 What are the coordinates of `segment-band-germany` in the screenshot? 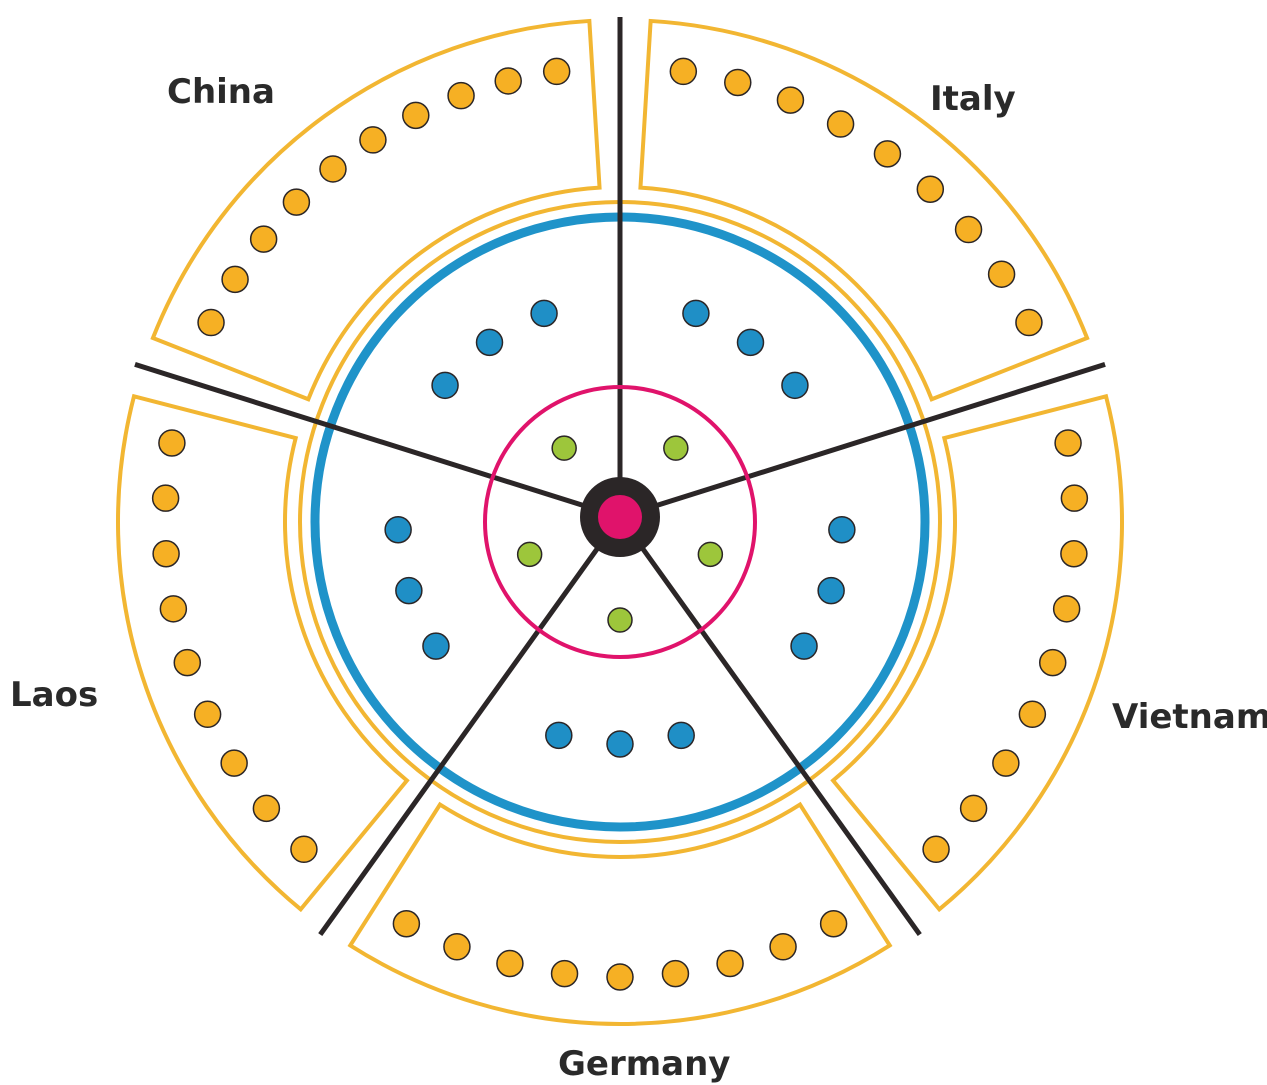 It's located at (620, 913).